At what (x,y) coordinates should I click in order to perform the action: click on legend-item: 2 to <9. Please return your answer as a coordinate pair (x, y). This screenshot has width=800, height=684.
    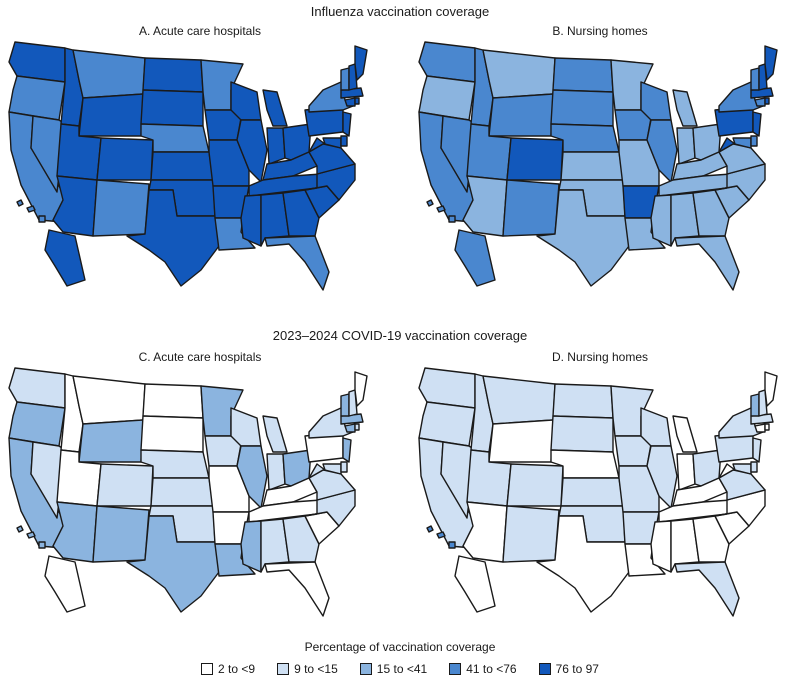
    Looking at the image, I should click on (228, 669).